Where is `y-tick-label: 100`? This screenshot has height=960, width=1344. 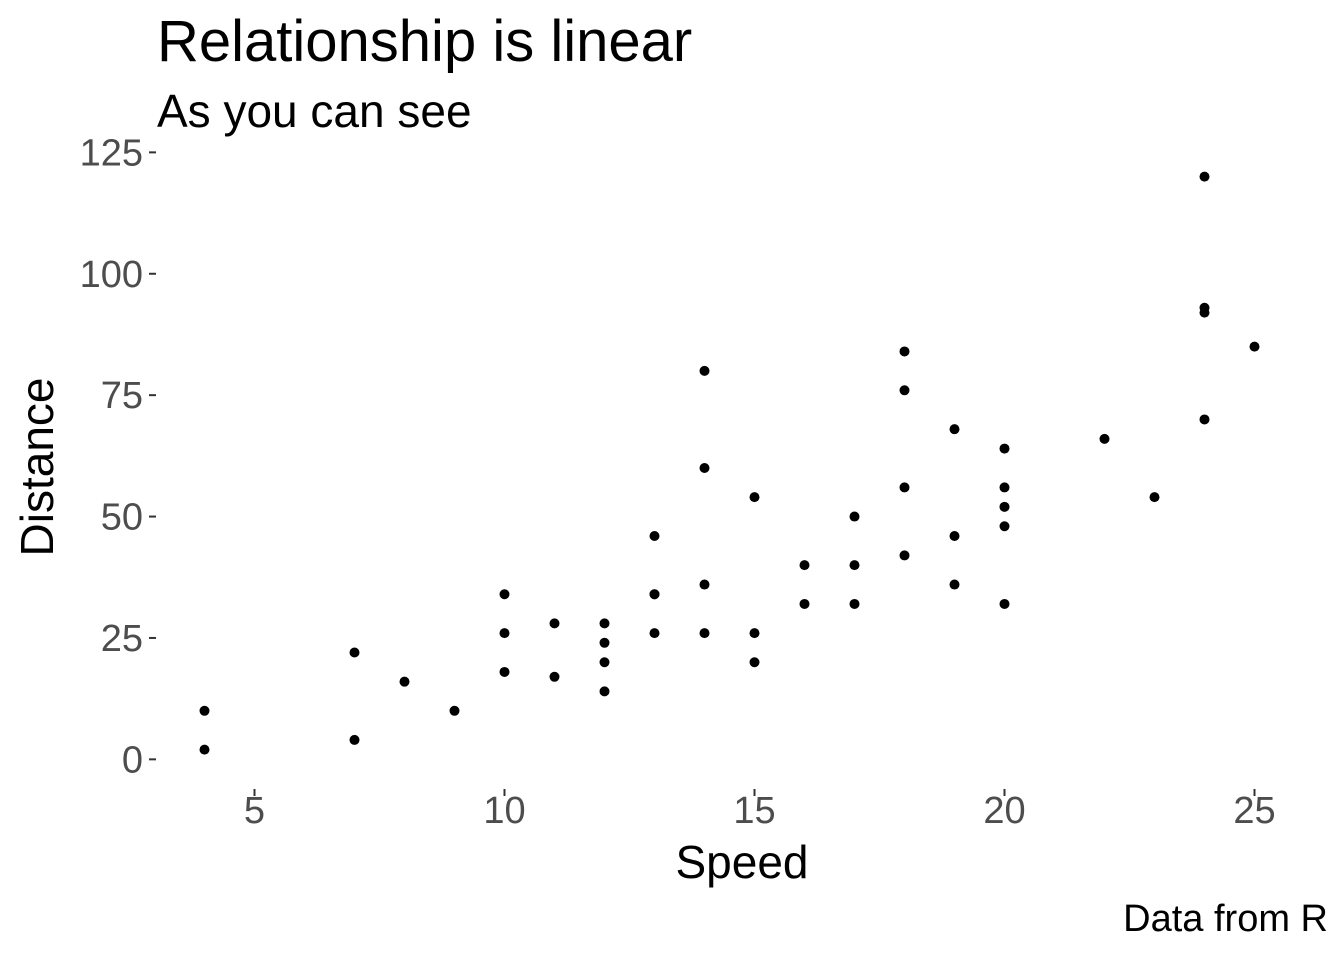 y-tick-label: 100 is located at coordinates (111, 275).